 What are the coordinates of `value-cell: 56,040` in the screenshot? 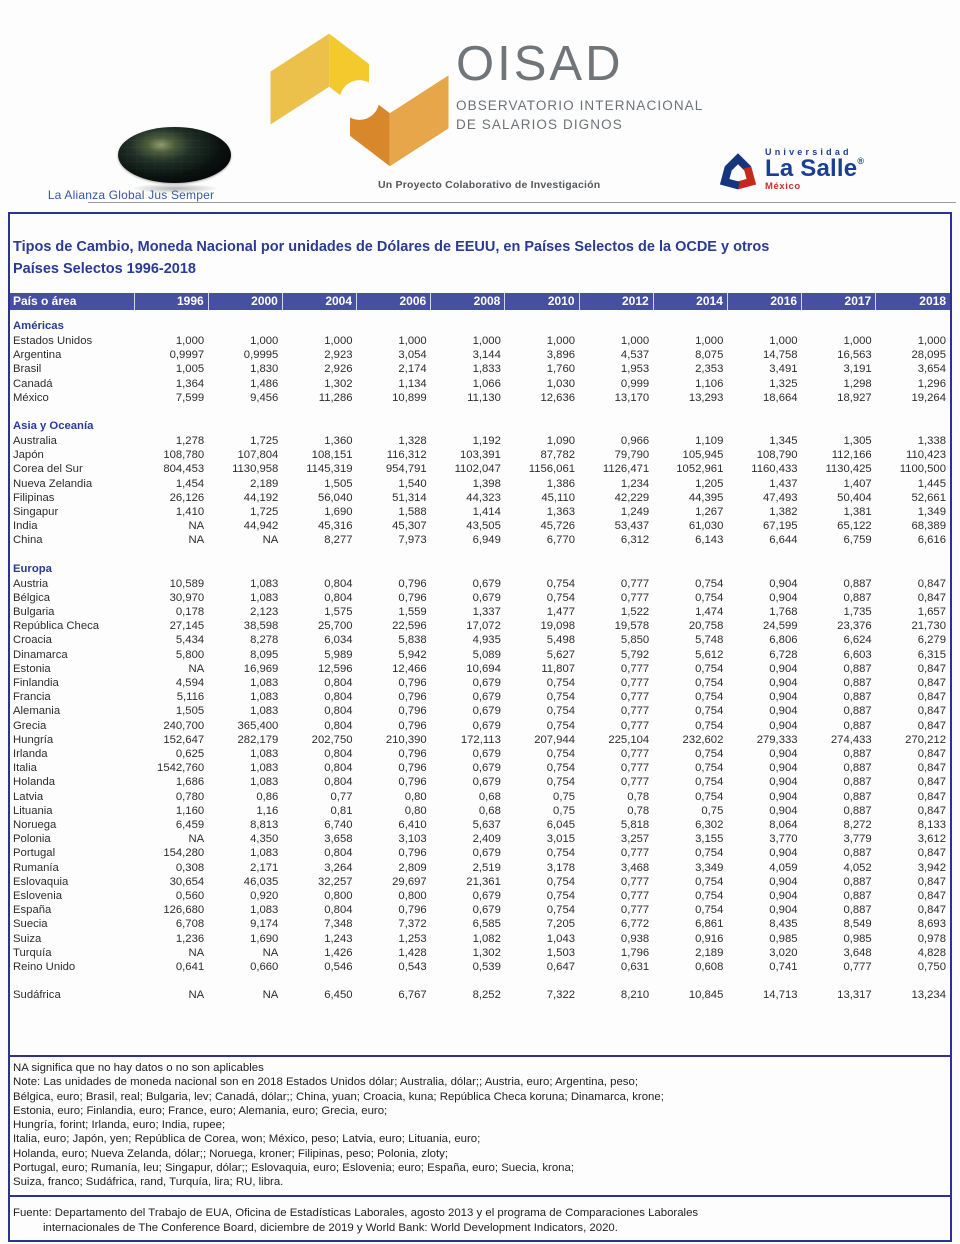 It's located at (335, 497).